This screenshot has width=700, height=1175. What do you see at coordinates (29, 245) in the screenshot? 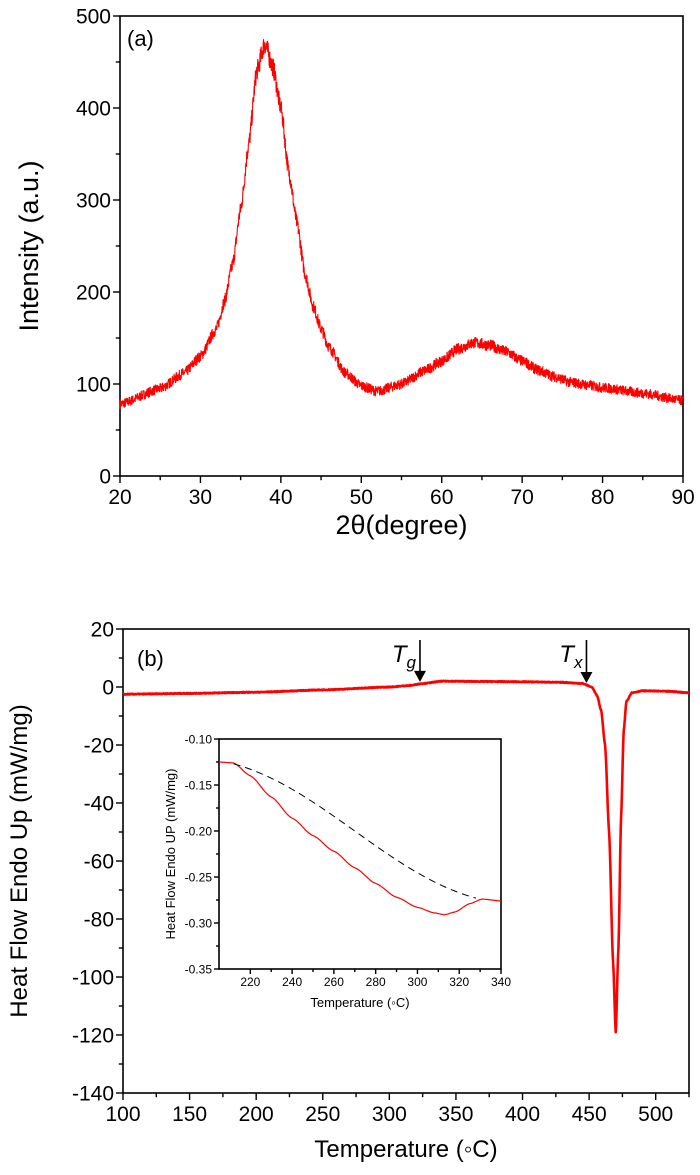
I see `y-axis-label: Intensity (a.u.)` at bounding box center [29, 245].